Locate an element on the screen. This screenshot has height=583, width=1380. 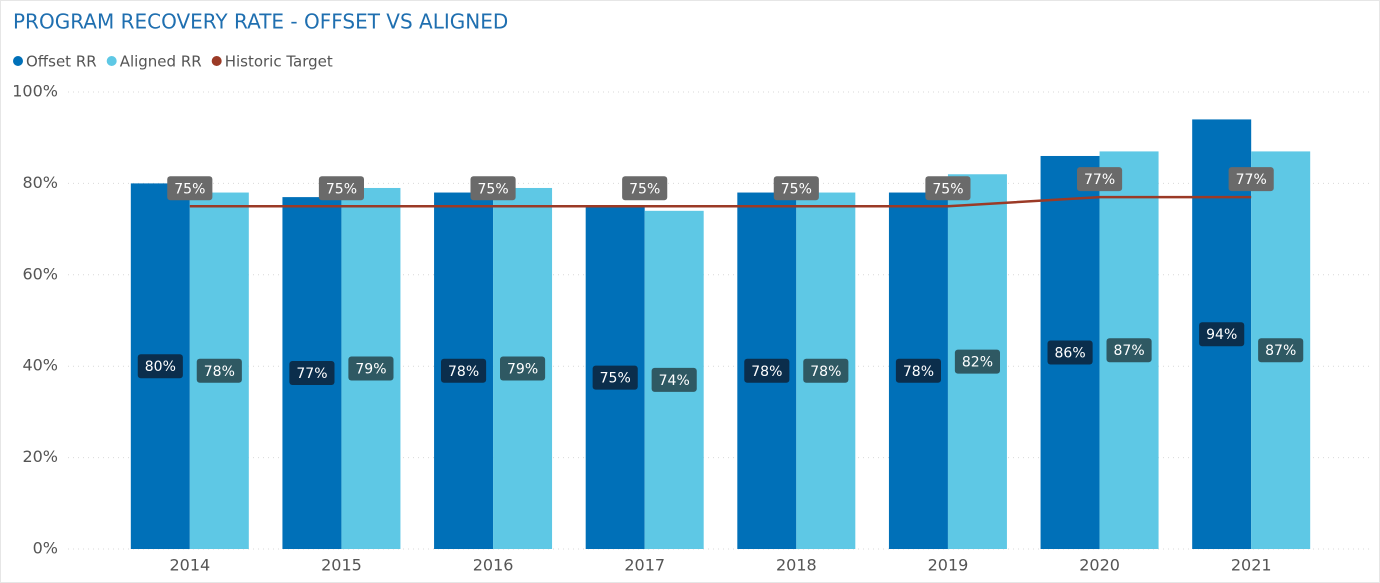
x-tick-label: 2016 is located at coordinates (493, 565).